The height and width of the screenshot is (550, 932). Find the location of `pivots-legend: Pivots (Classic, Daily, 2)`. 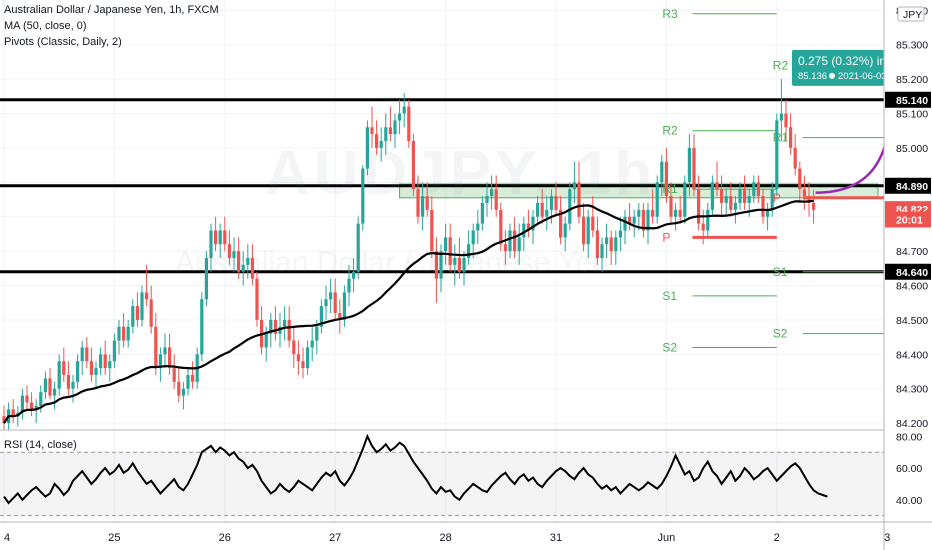

pivots-legend: Pivots (Classic, Daily, 2) is located at coordinates (63, 42).